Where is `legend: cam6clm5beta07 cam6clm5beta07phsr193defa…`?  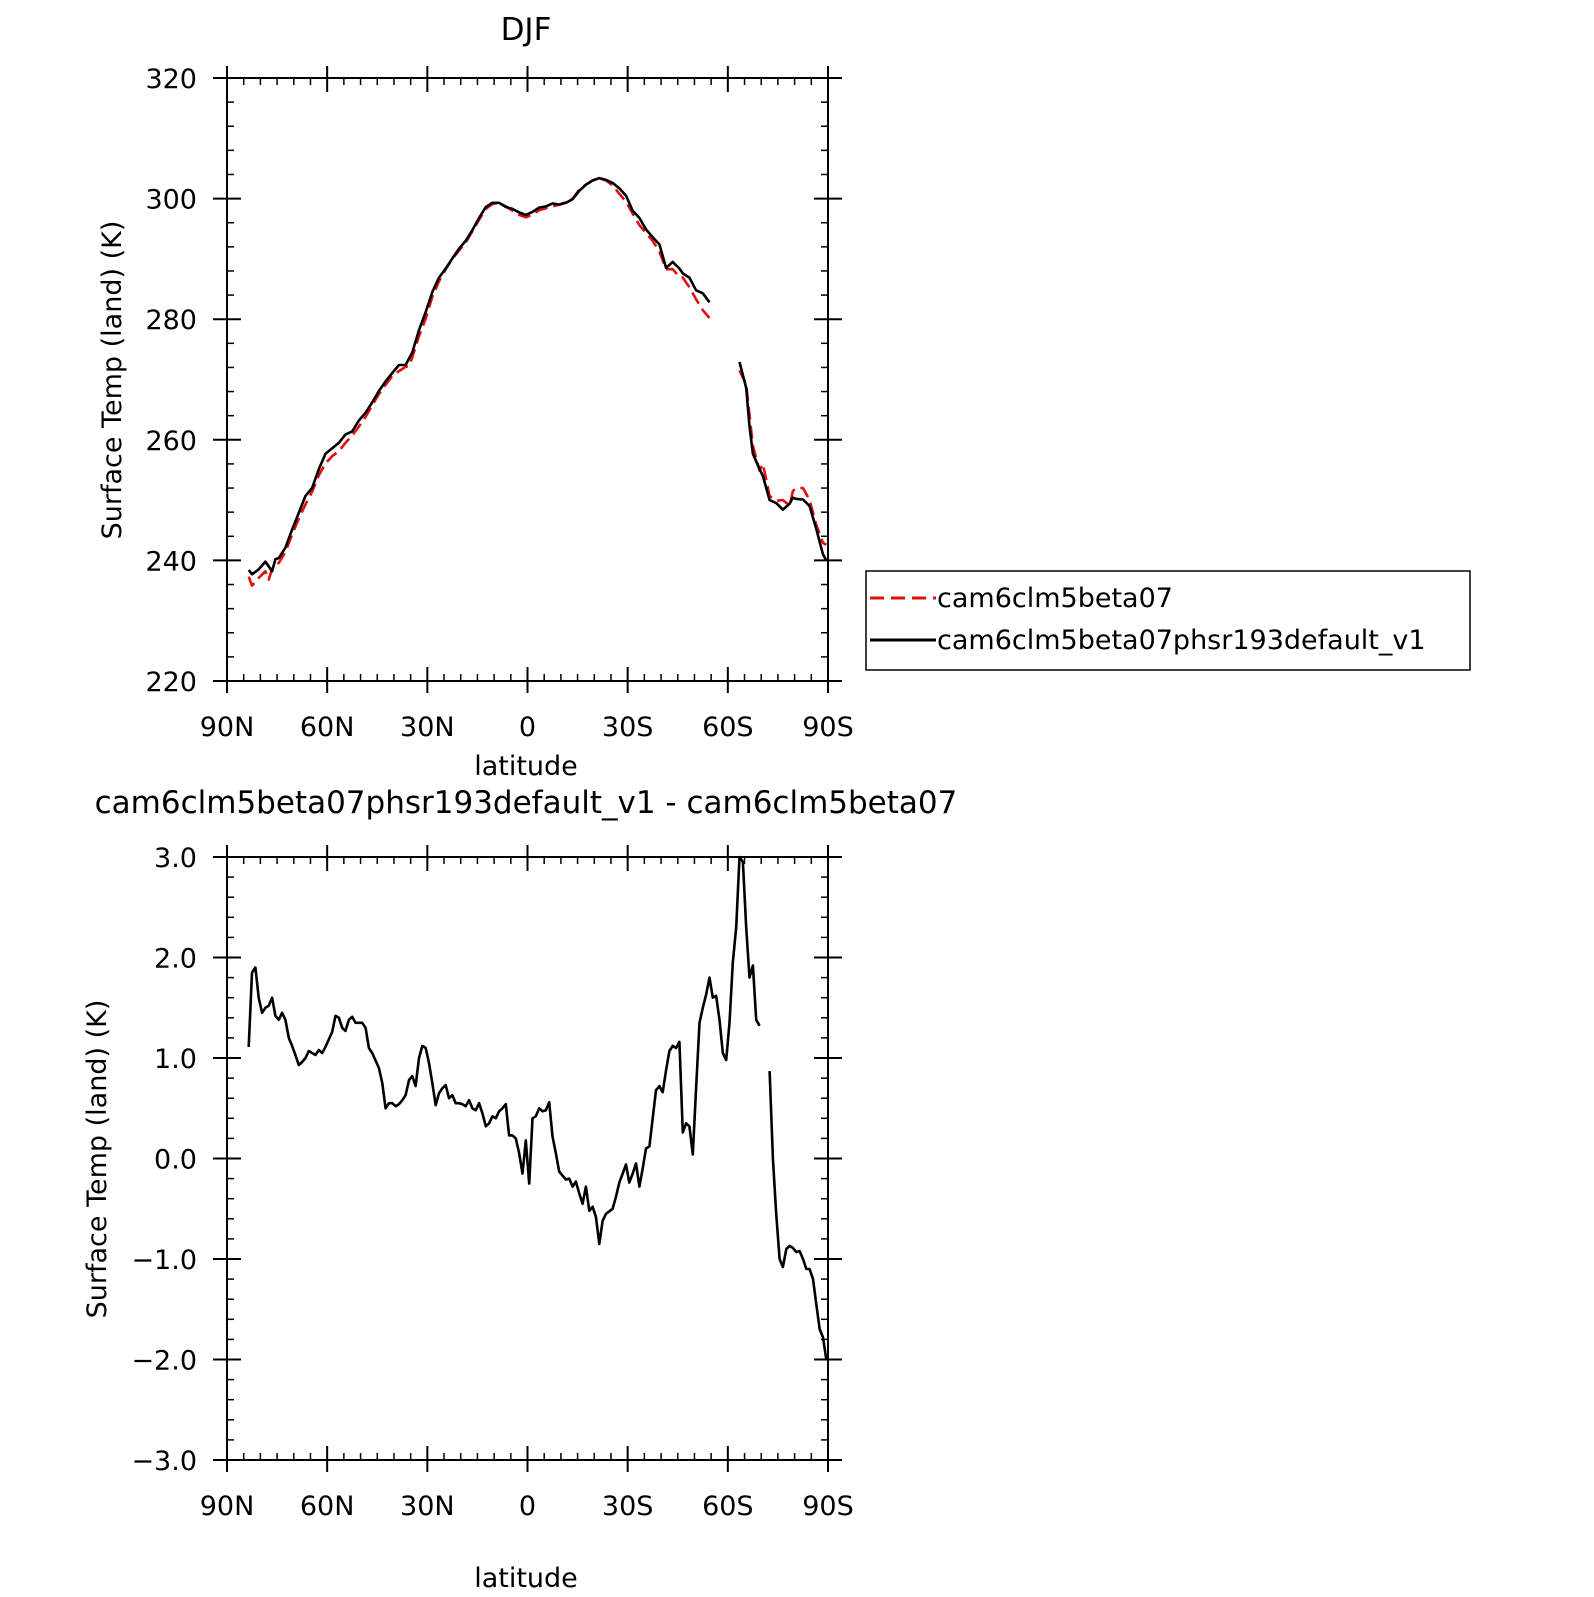
legend: cam6clm5beta07 cam6clm5beta07phsr193defa… is located at coordinates (1168, 620).